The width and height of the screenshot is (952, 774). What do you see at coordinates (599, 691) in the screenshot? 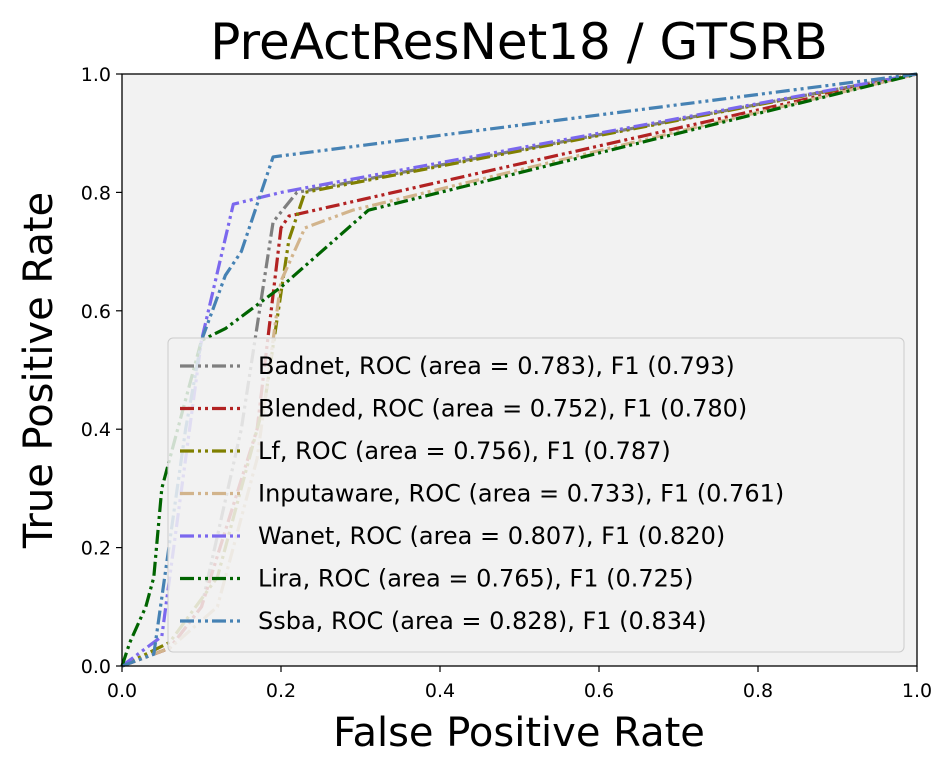
I see `x-tick-label: 0.6` at bounding box center [599, 691].